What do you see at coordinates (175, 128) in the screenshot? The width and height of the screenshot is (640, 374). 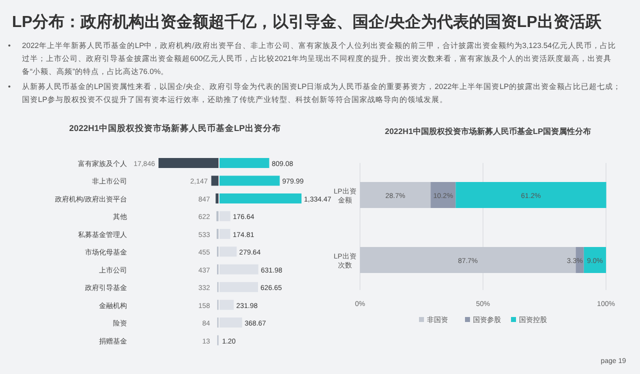 I see `chart-title: 2022H1中国股权投资市场新募人民币基金LP出资分布` at bounding box center [175, 128].